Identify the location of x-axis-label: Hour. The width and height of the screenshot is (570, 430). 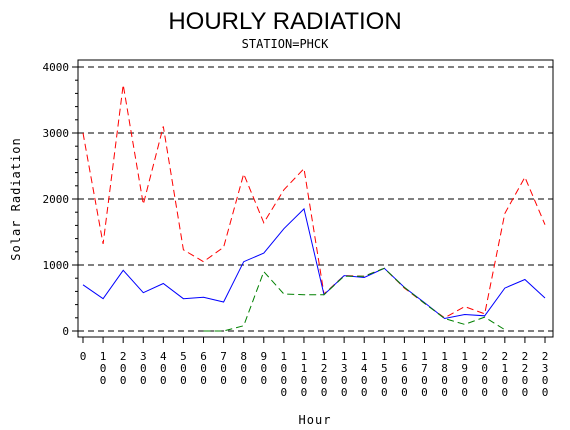
(315, 420).